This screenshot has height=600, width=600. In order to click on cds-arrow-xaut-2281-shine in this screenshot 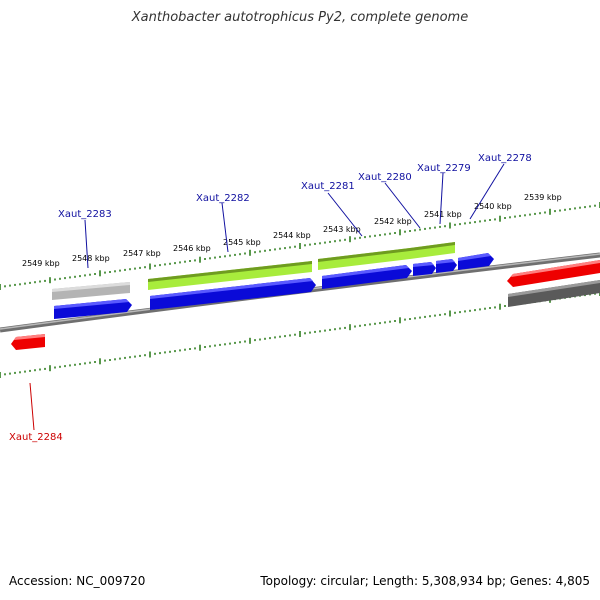, I will do `click(365, 272)`.